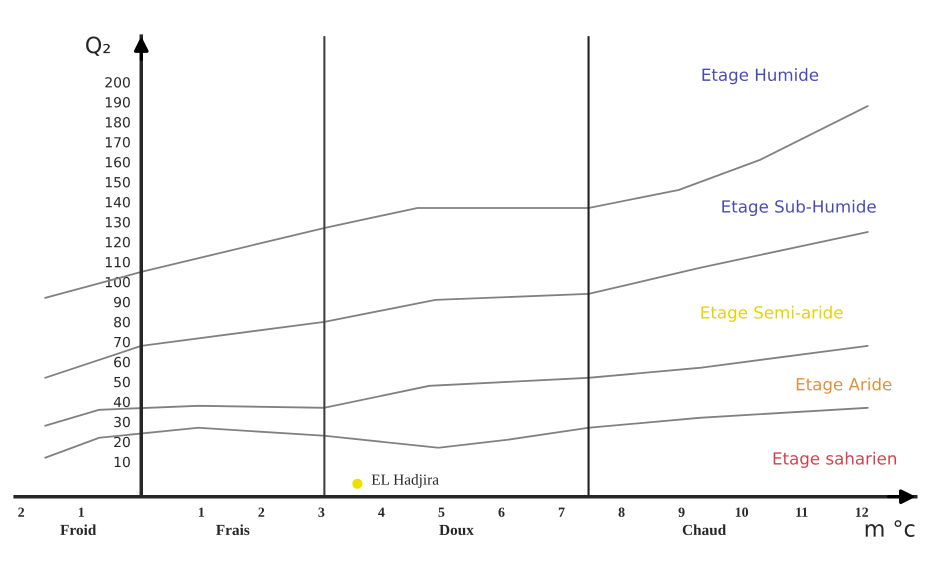 Image resolution: width=948 pixels, height=583 pixels. What do you see at coordinates (78, 530) in the screenshot?
I see `text: Froid` at bounding box center [78, 530].